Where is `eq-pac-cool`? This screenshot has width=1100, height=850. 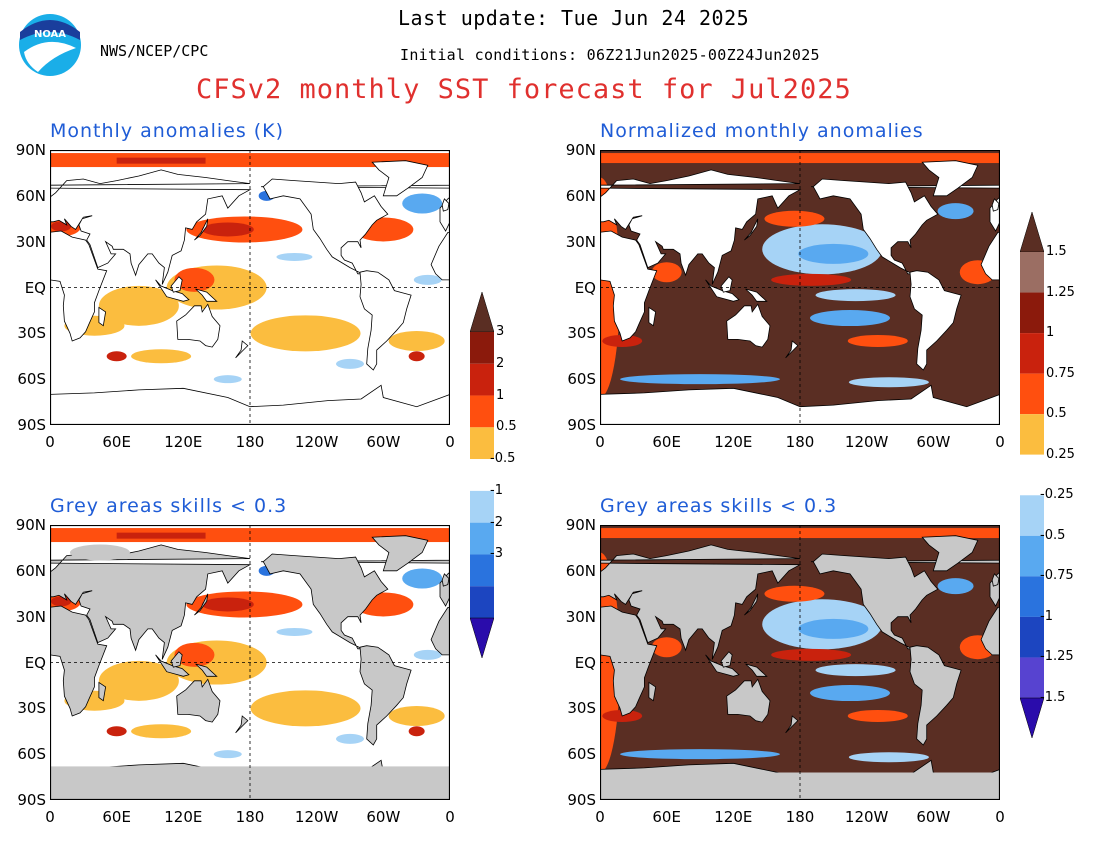 eq-pac-cool is located at coordinates (855, 670).